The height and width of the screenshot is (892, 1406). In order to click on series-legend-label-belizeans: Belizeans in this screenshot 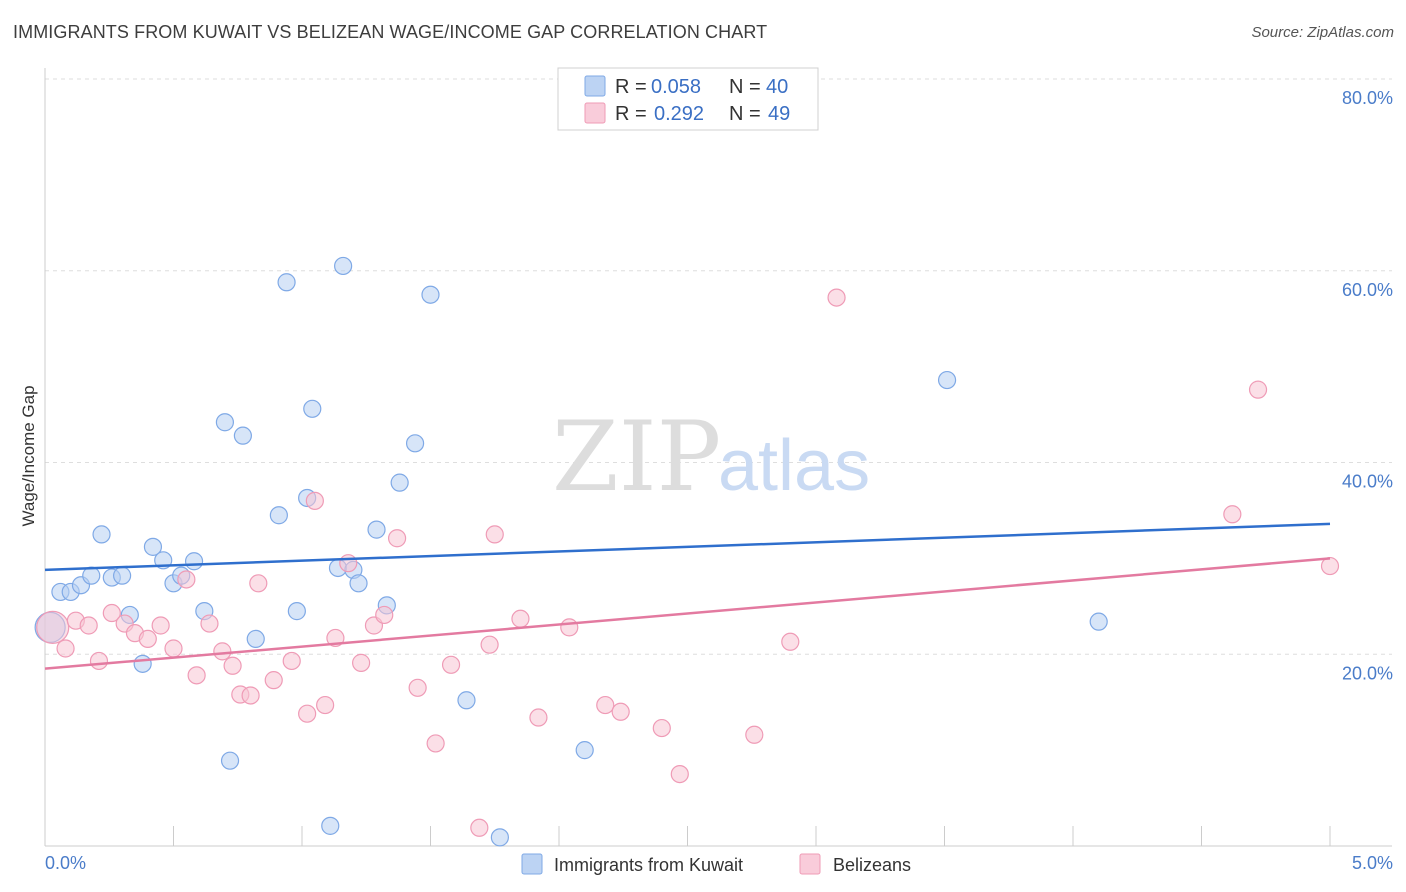, I will do `click(872, 865)`.